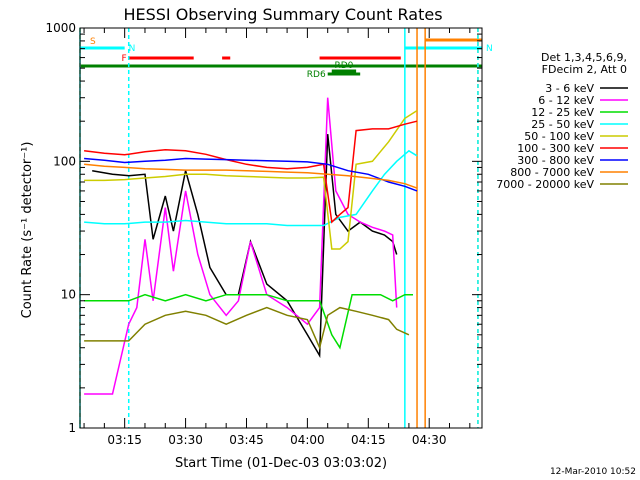  Describe the element at coordinates (316, 75) in the screenshot. I see `state-label-rd6: RD6` at that location.